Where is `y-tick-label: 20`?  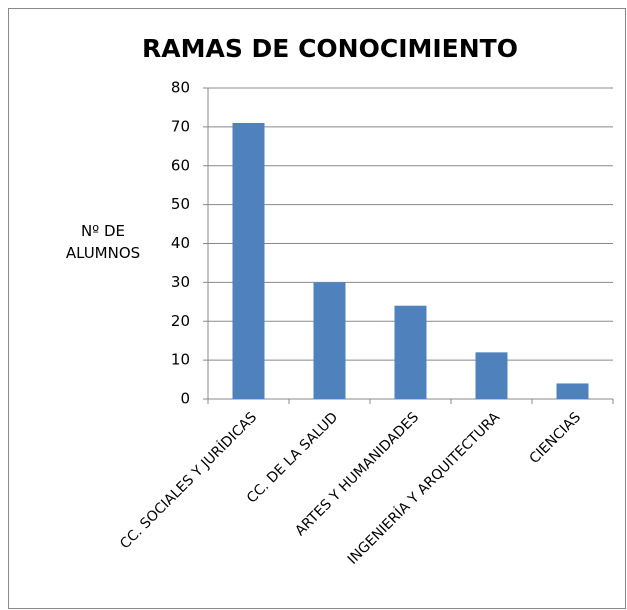
y-tick-label: 20 is located at coordinates (180, 321).